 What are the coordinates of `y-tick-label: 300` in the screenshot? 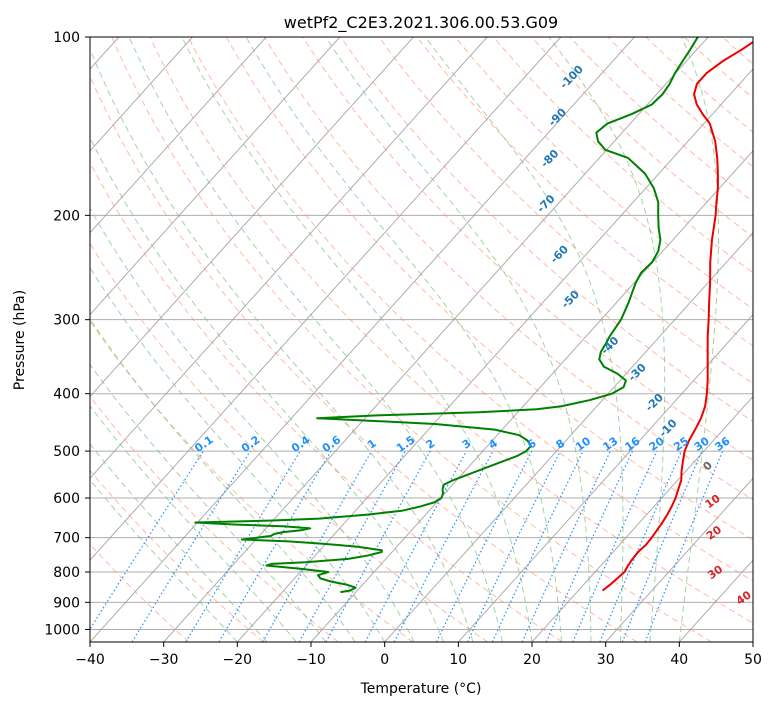 It's located at (66, 321).